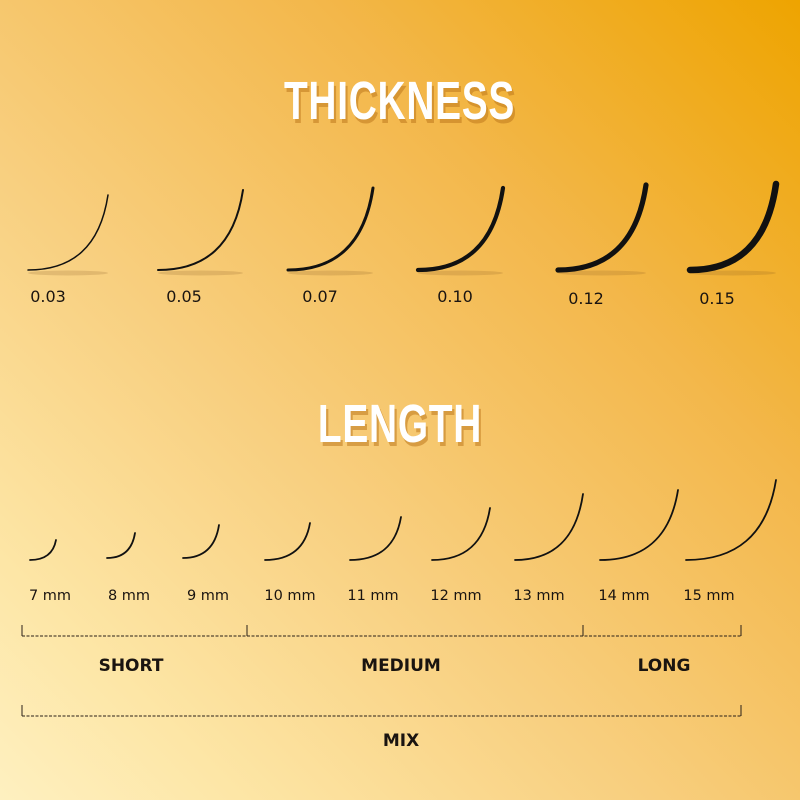 This screenshot has width=800, height=800. I want to click on lash-thickness-0.10, so click(460, 229).